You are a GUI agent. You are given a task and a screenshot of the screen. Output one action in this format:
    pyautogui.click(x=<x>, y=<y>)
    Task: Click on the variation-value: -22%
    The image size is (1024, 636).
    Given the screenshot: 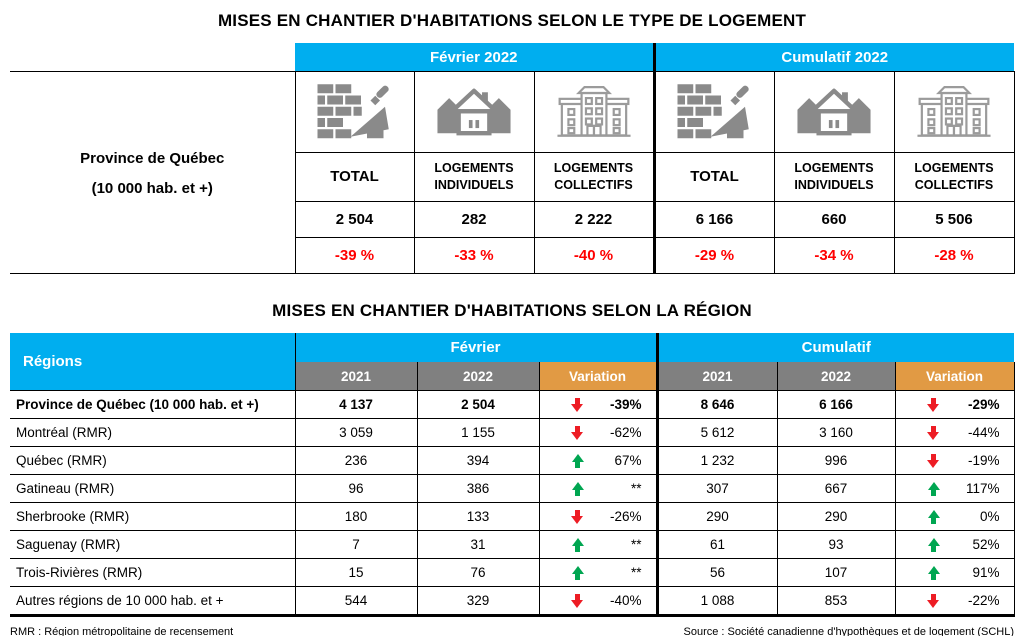 What is the action you would take?
    pyautogui.click(x=984, y=600)
    